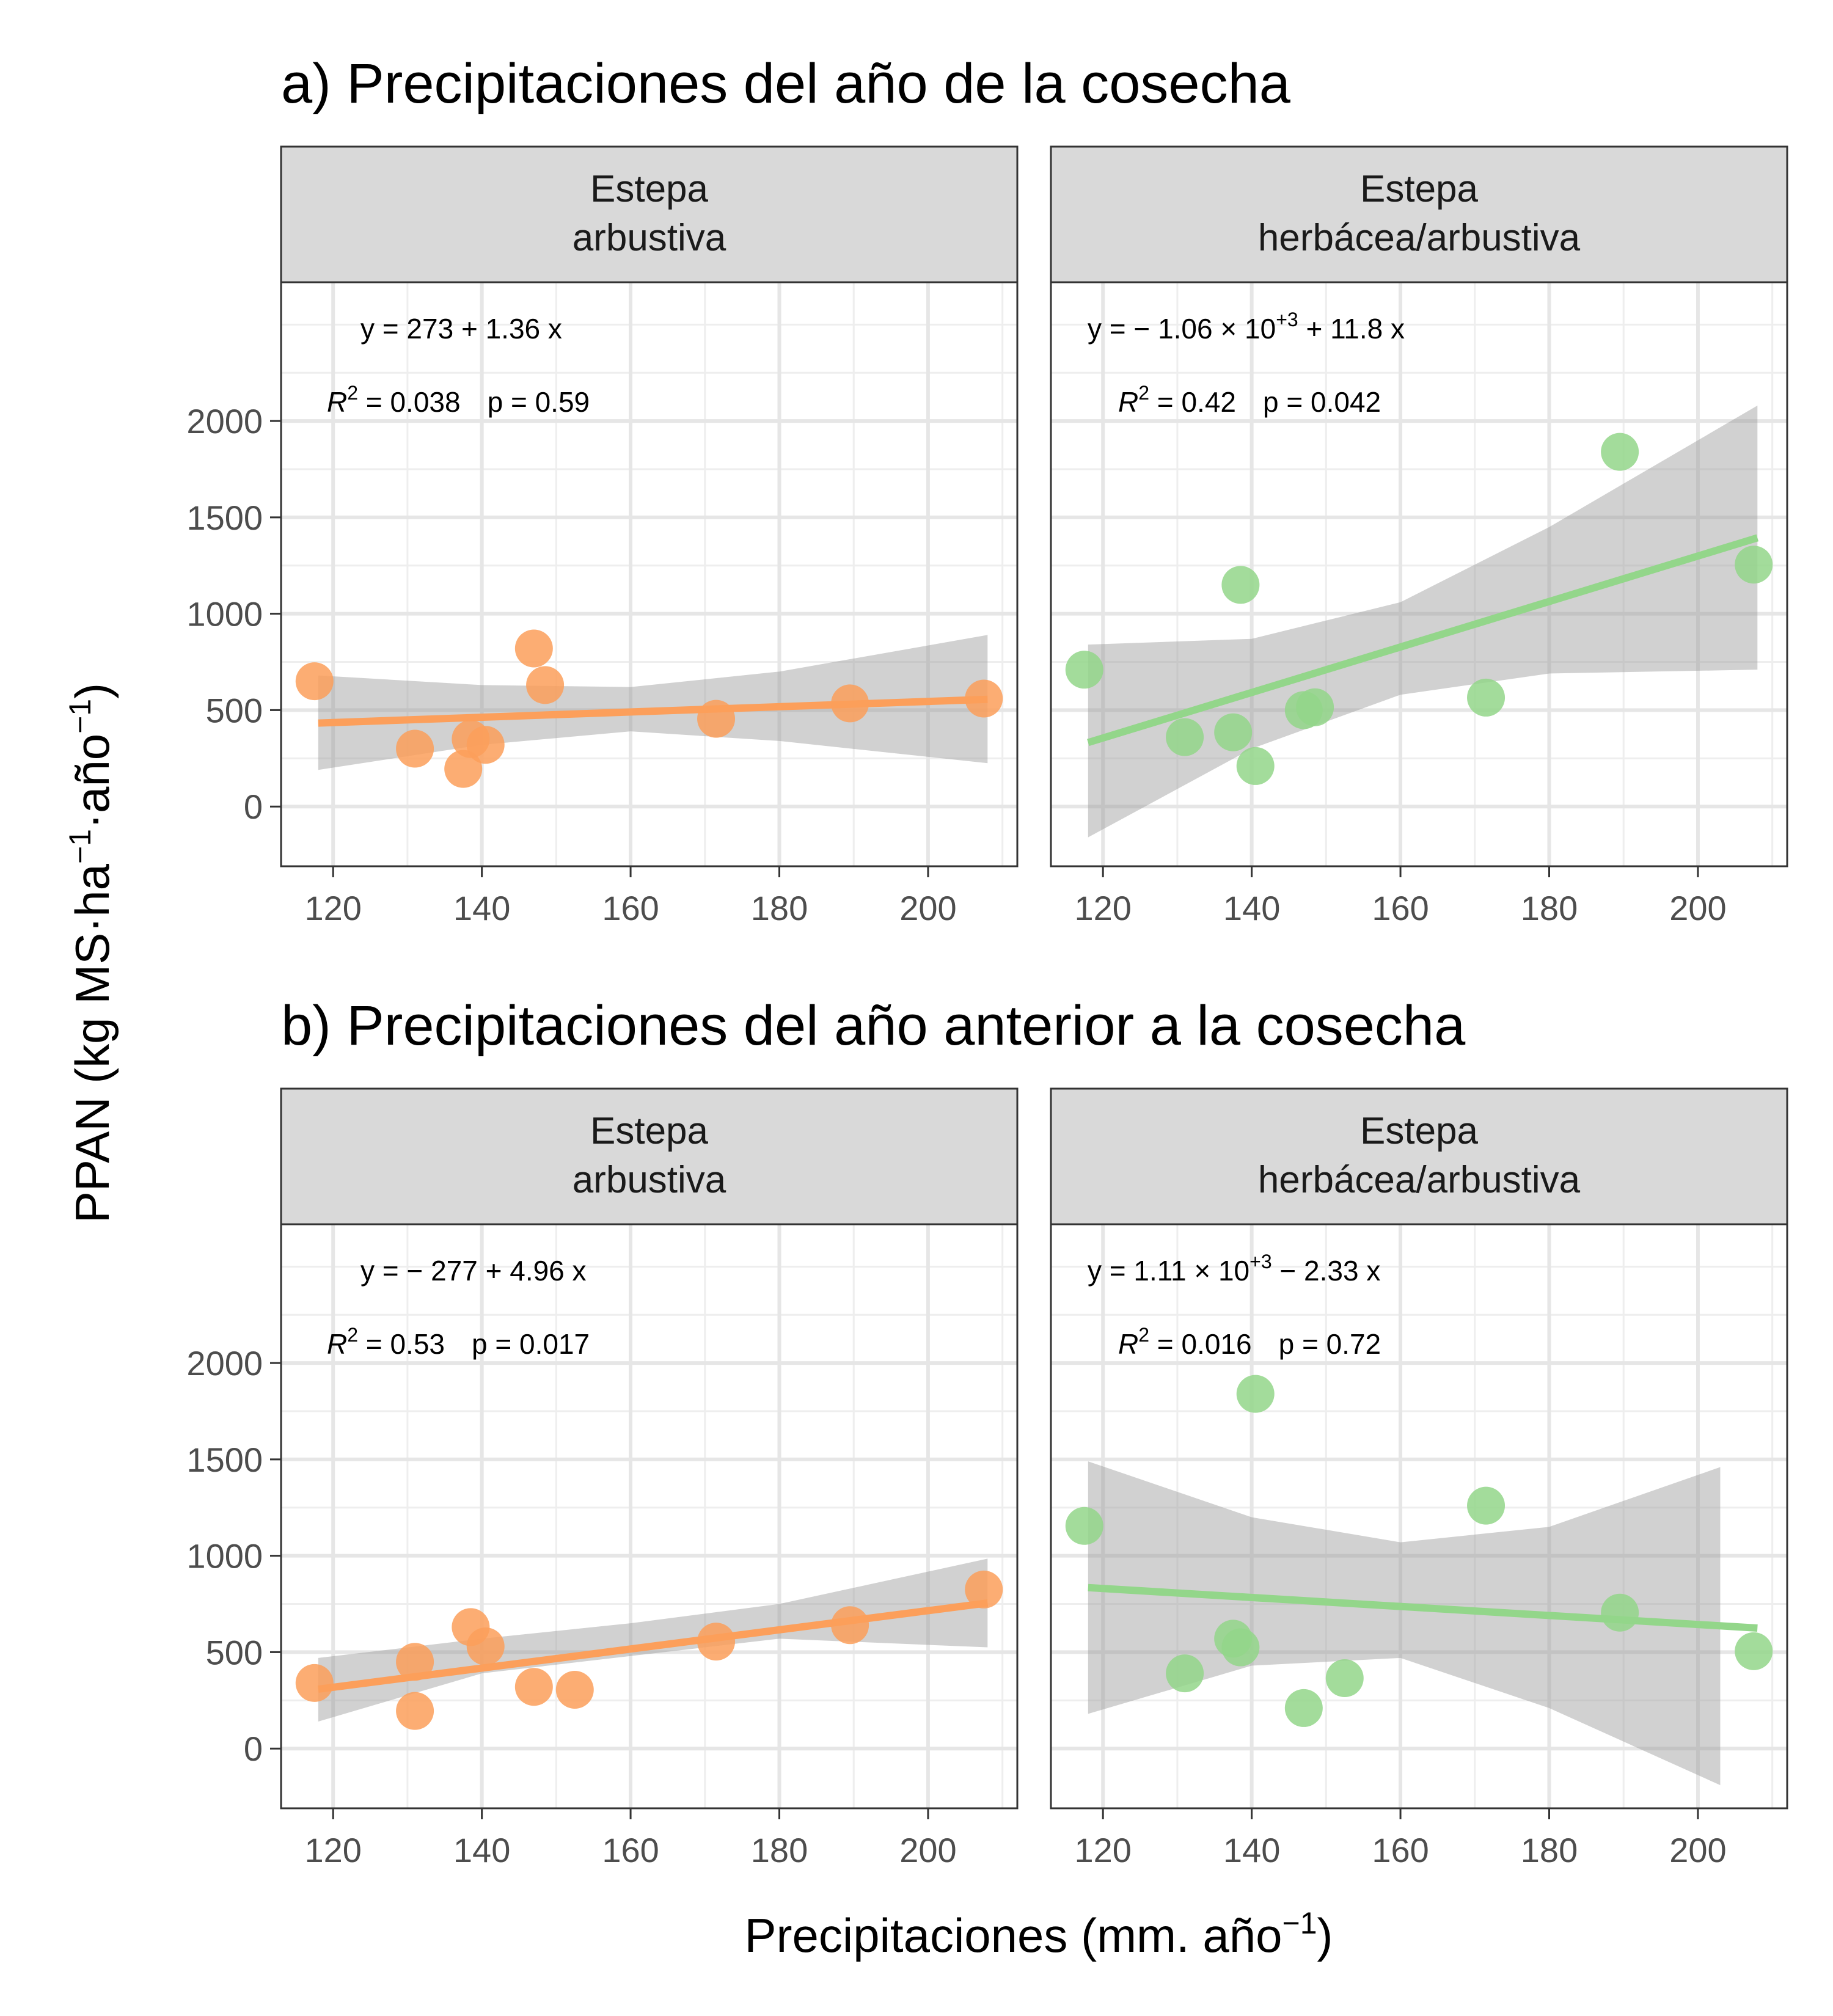 This screenshot has width=1833, height=2016. Describe the element at coordinates (1325, 1935) in the screenshot. I see `x-axis-title-end: )` at that location.